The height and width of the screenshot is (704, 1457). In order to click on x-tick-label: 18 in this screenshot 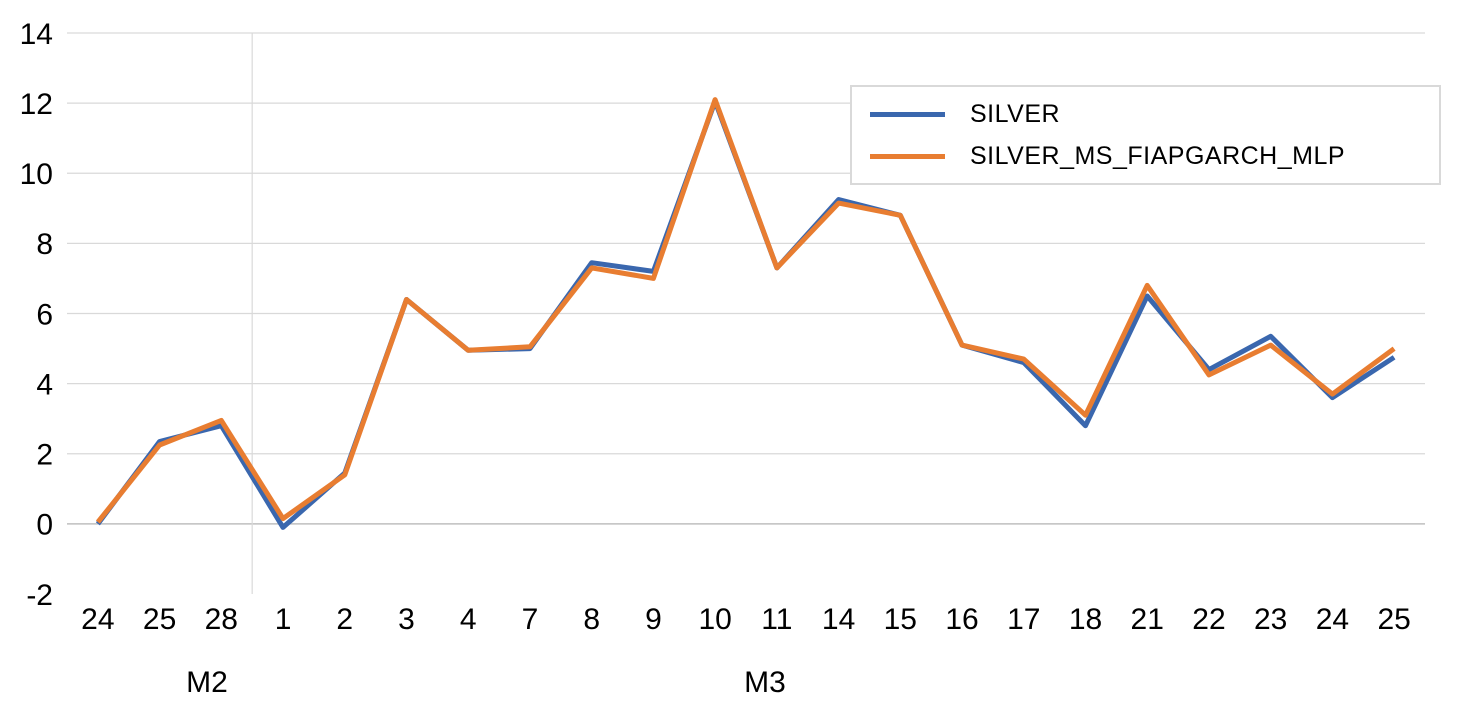, I will do `click(1085, 619)`.